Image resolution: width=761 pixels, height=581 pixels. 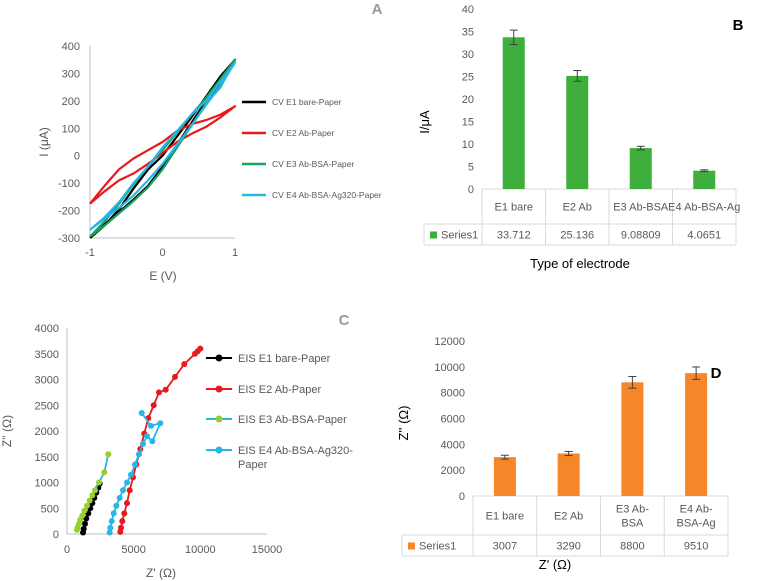 I want to click on legend-entry: CV E4 Ab-BSA-Ag320-Paper, so click(x=327, y=195).